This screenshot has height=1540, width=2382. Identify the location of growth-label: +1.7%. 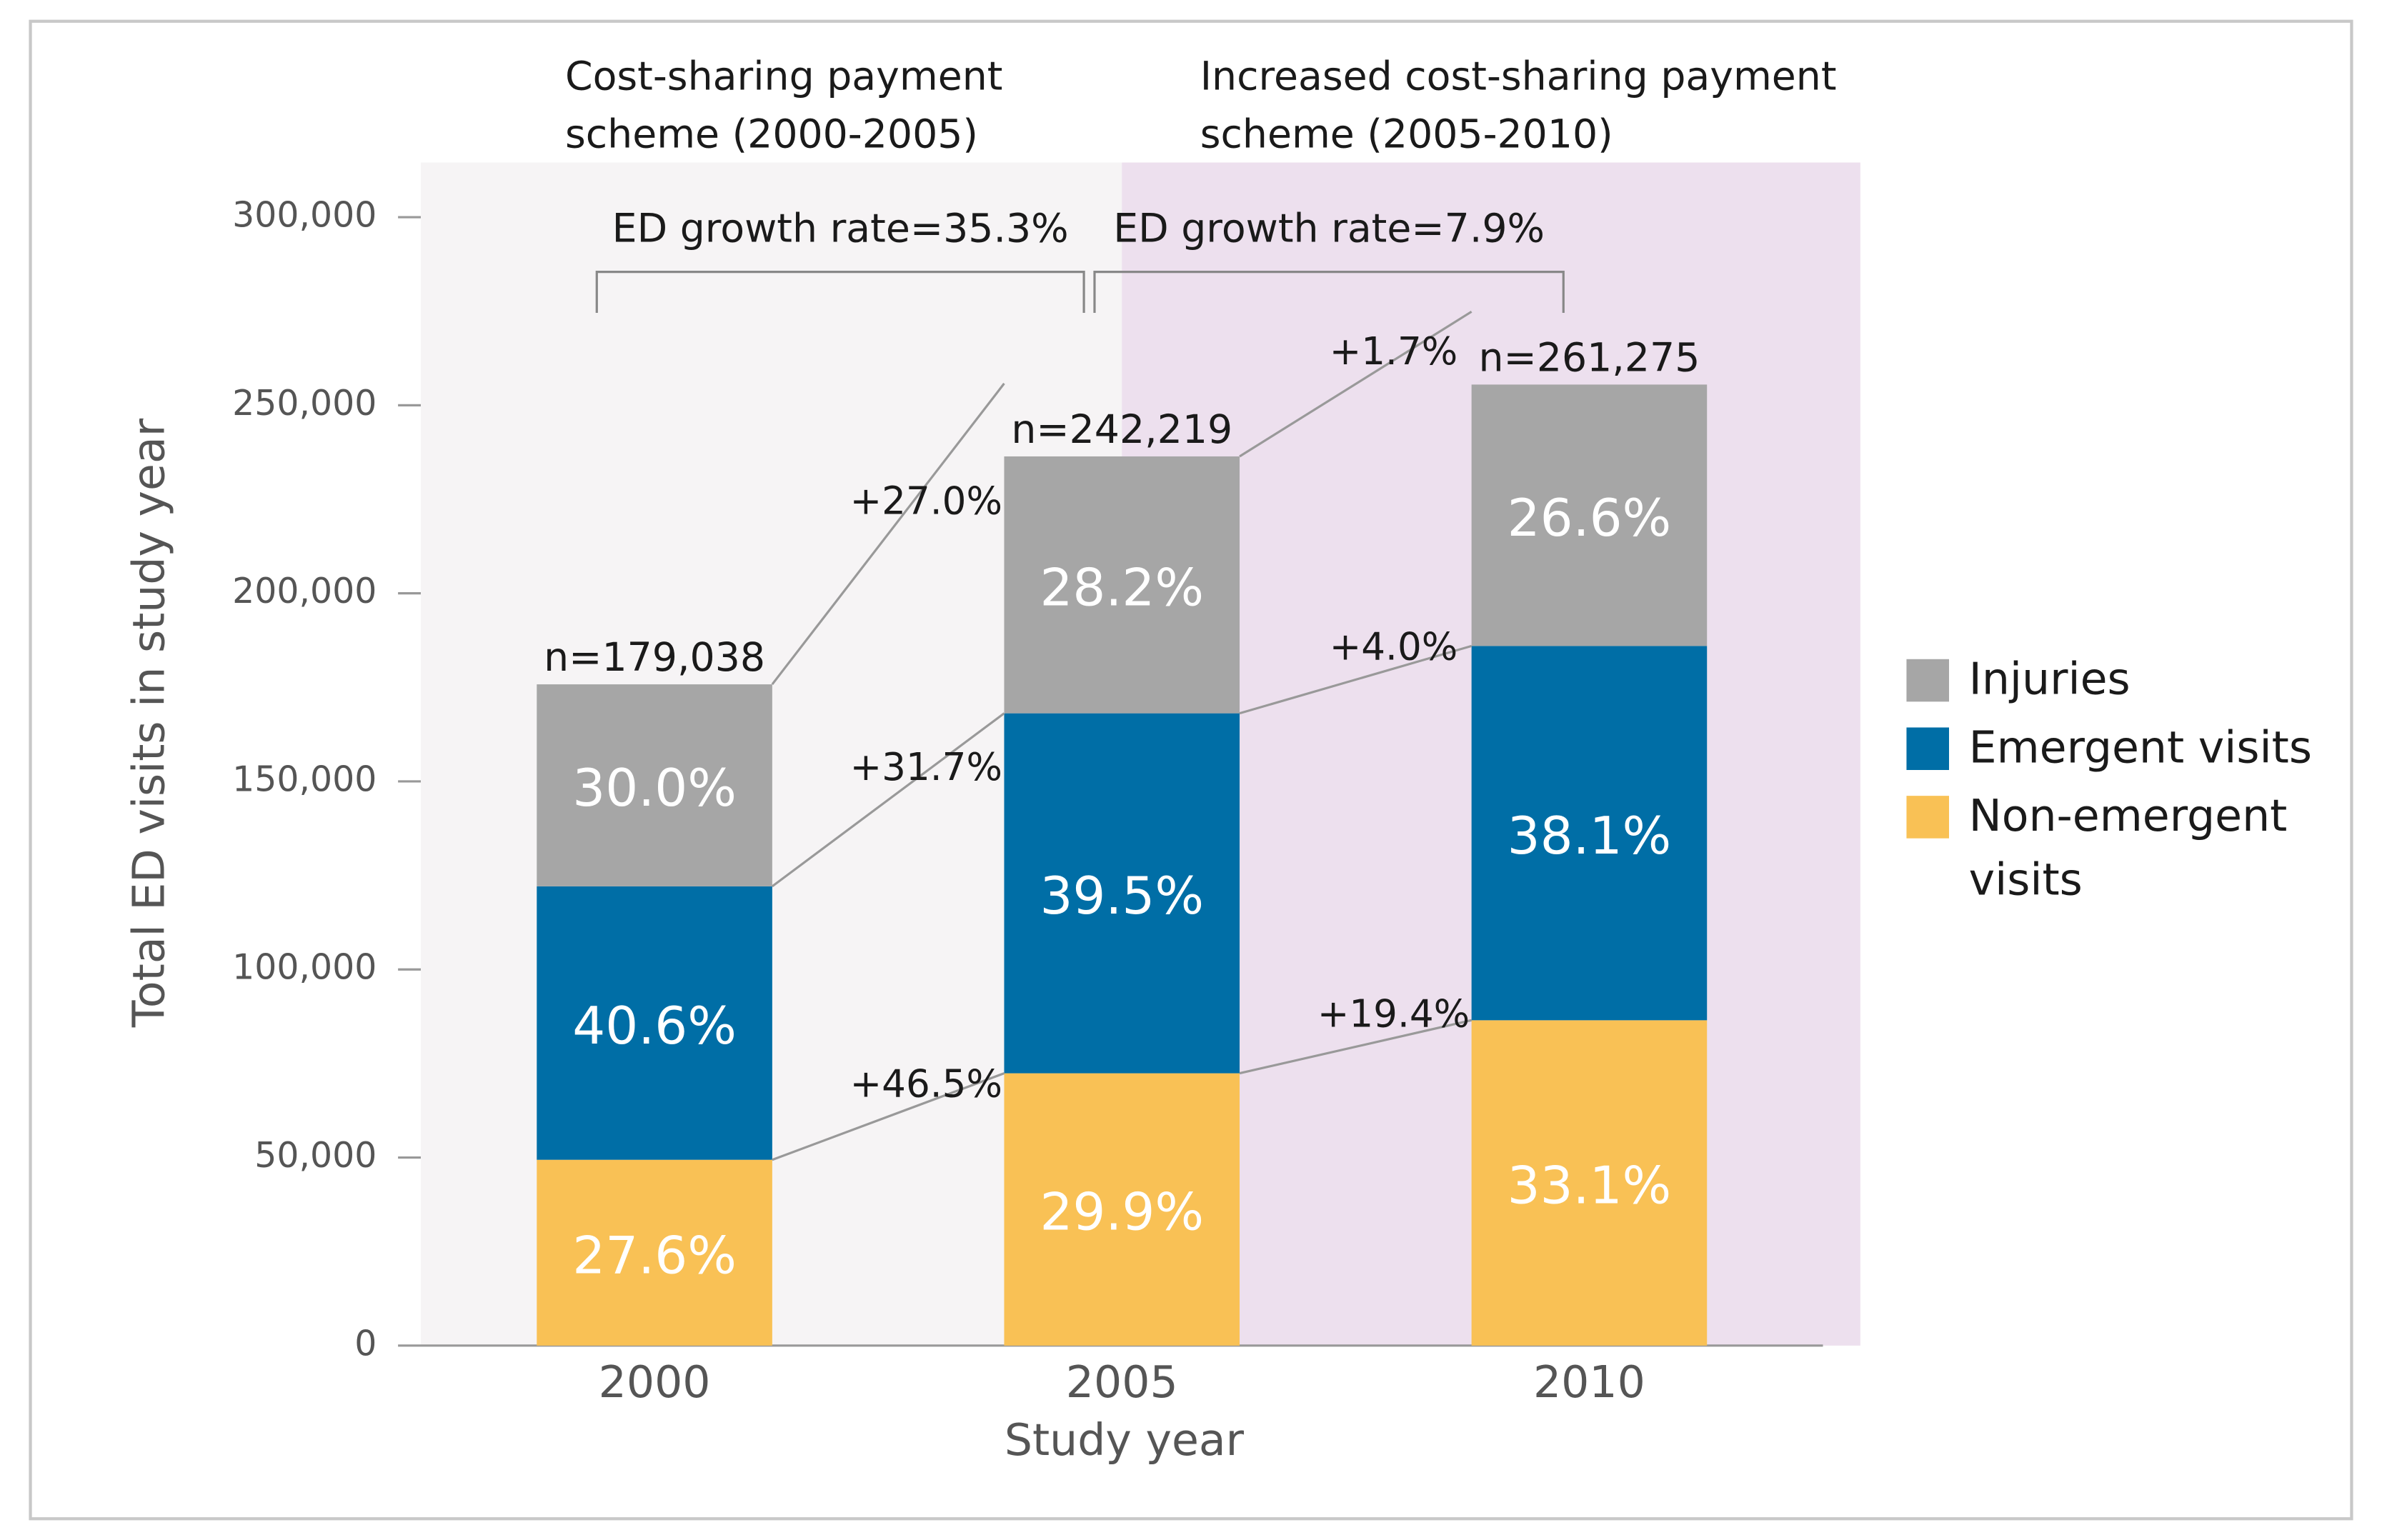
(1394, 351).